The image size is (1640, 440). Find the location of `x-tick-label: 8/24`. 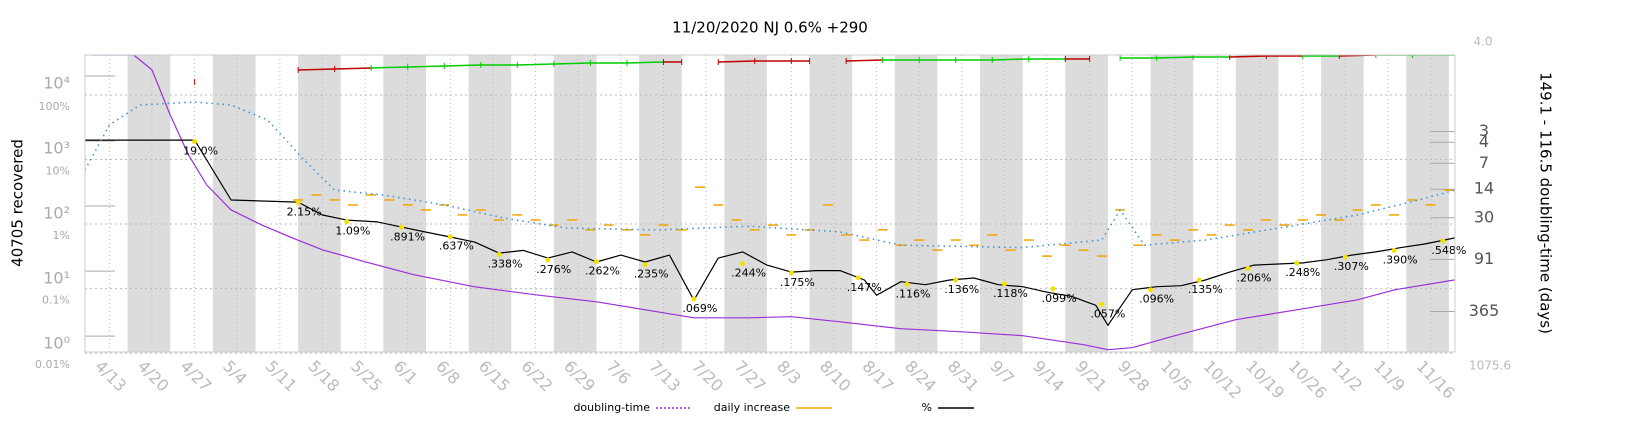

x-tick-label: 8/24 is located at coordinates (920, 376).